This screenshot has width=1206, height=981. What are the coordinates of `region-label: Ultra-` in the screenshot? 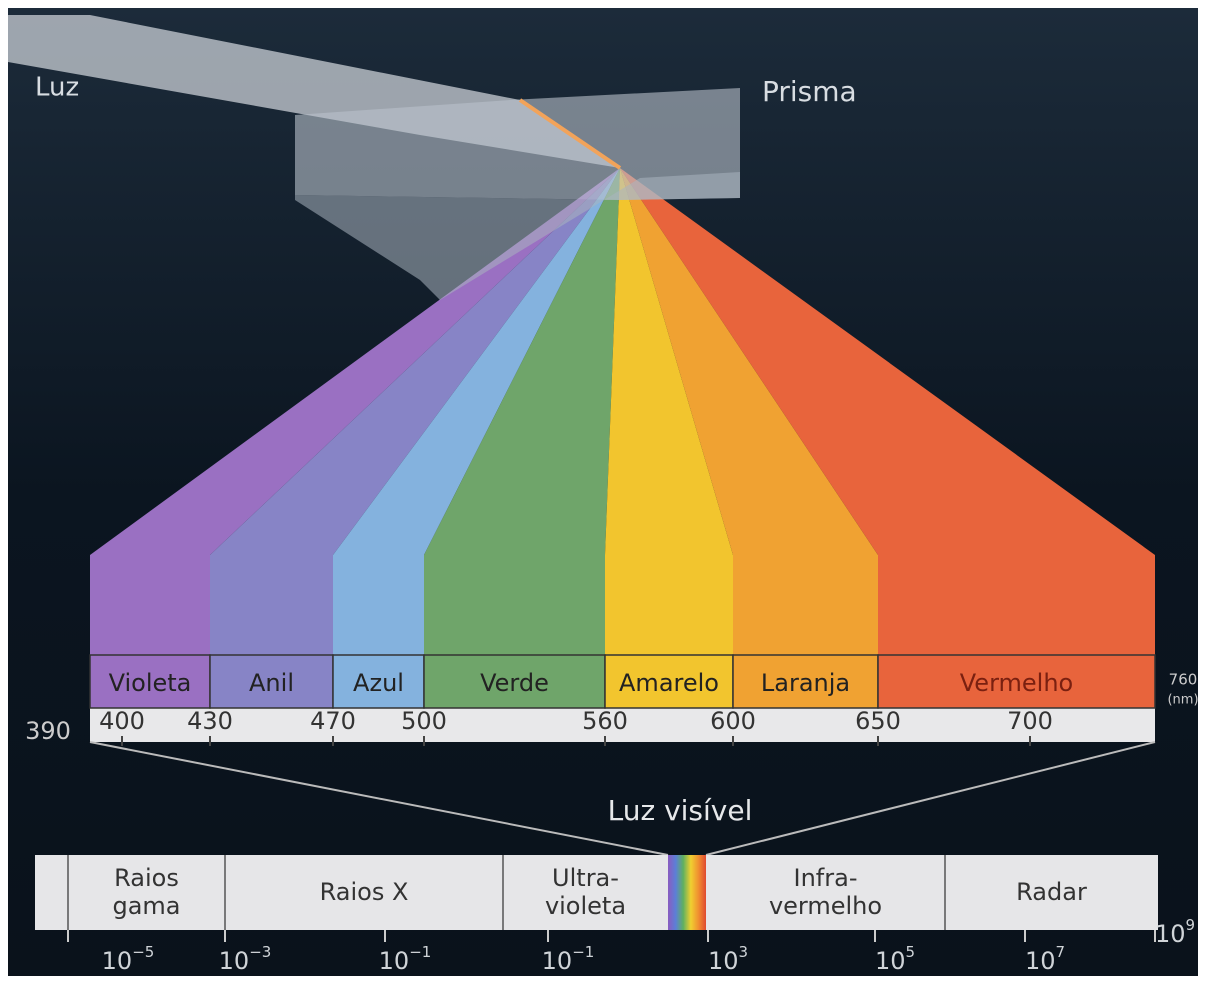 It's located at (585, 878).